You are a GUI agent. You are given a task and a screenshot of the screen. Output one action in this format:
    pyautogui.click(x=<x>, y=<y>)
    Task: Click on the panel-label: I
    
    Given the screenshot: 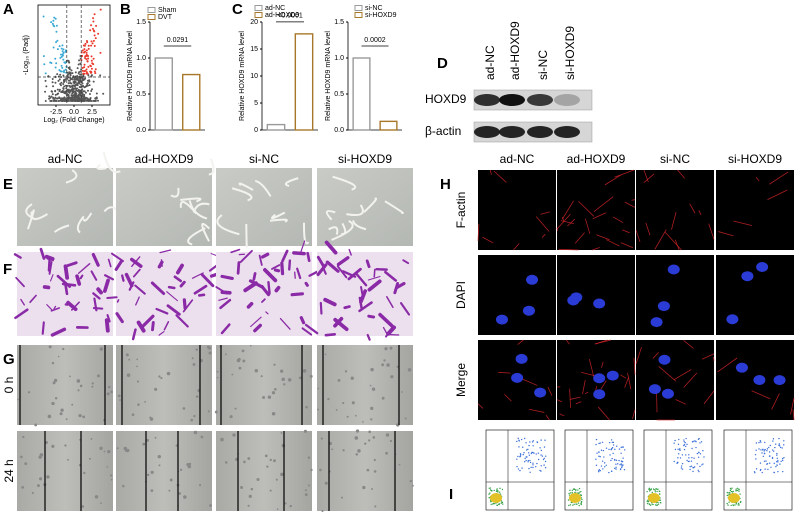 What is the action you would take?
    pyautogui.click(x=451, y=494)
    